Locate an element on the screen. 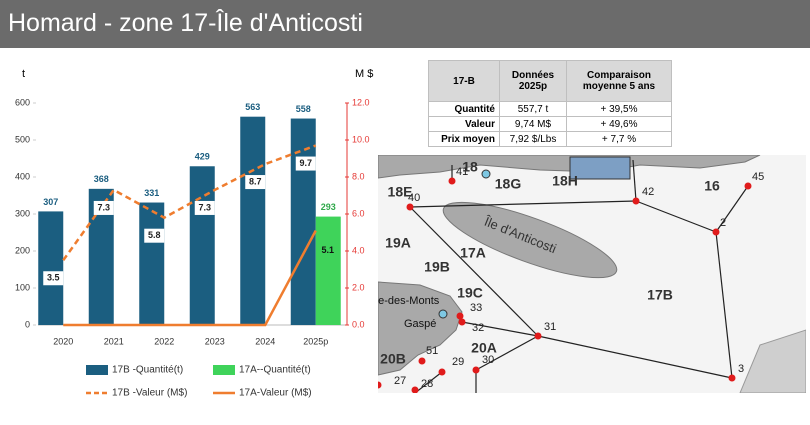  bar-label: 331 is located at coordinates (151, 193).